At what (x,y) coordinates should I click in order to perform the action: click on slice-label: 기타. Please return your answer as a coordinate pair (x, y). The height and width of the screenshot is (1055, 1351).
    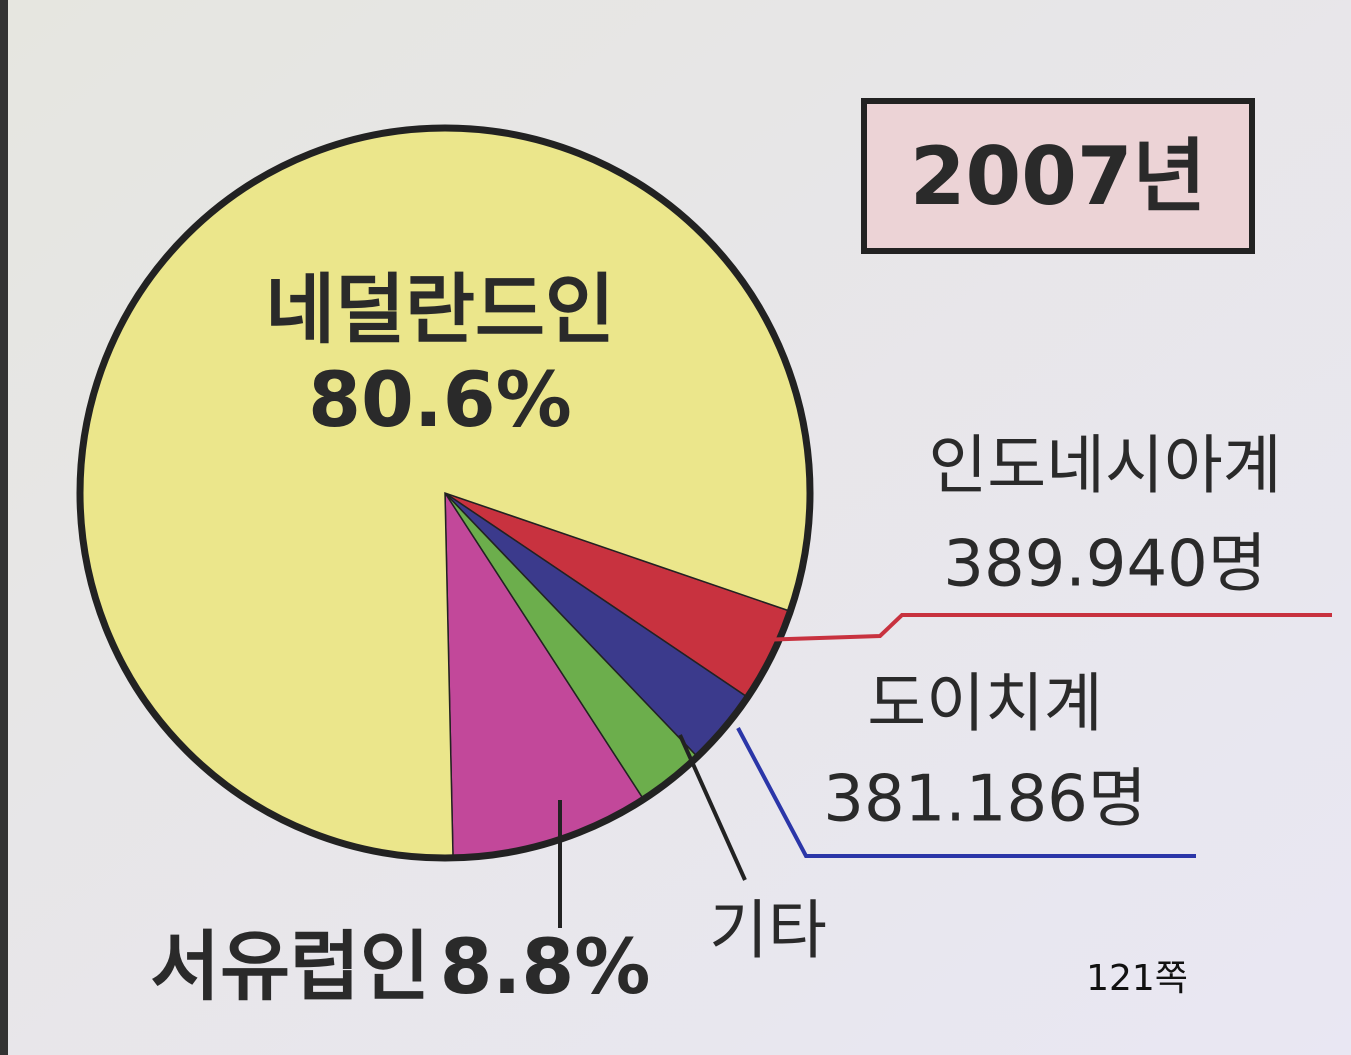
    Looking at the image, I should click on (768, 932).